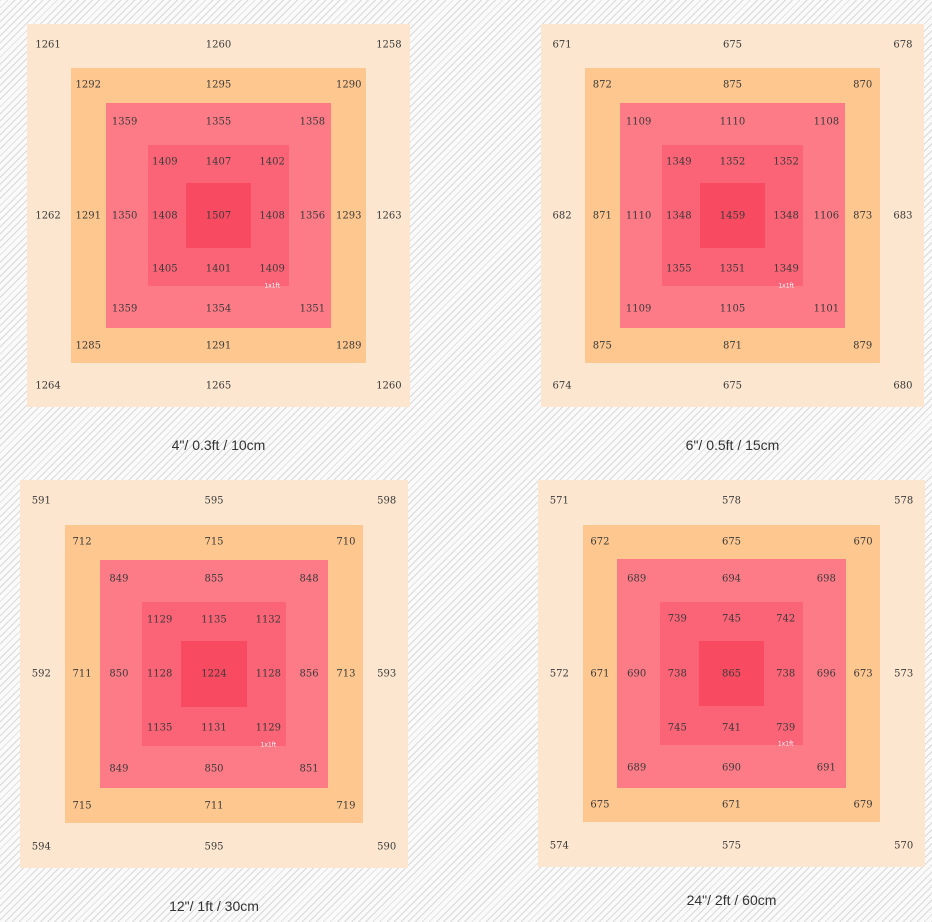 The image size is (932, 922). Describe the element at coordinates (387, 501) in the screenshot. I see `reading-value: 598` at that location.